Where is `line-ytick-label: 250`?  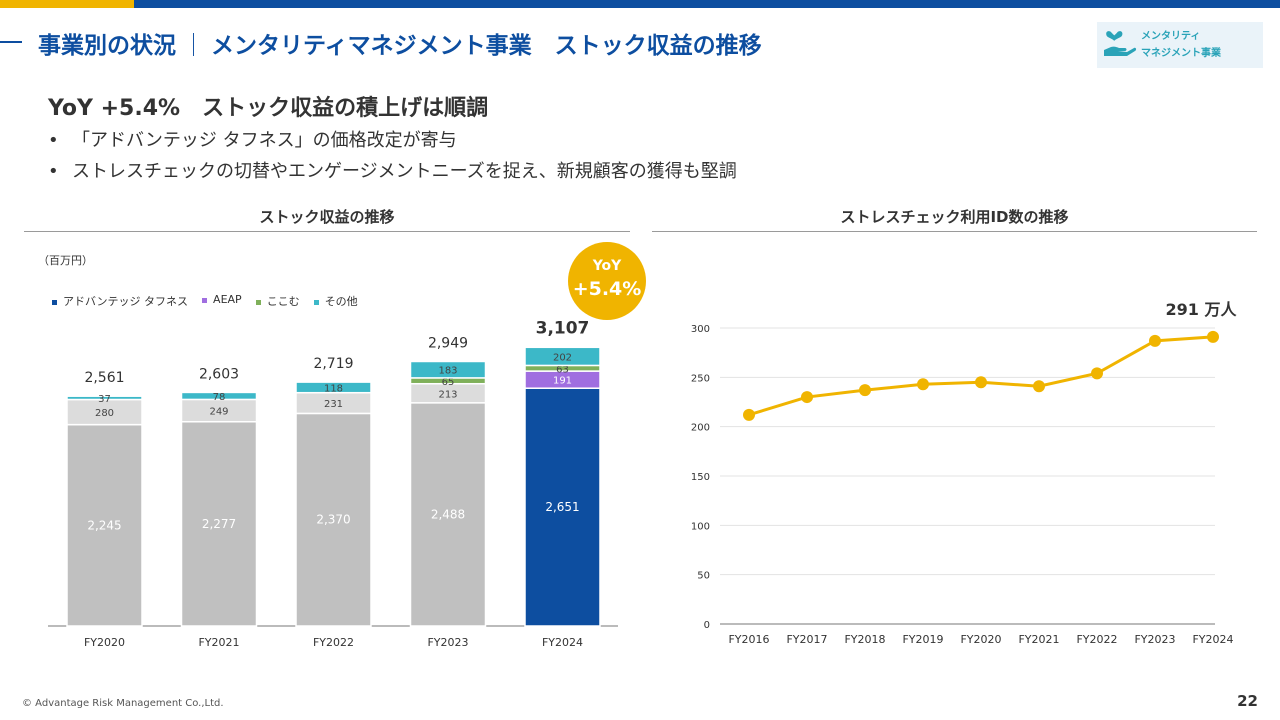
line-ytick-label: 250 is located at coordinates (700, 378).